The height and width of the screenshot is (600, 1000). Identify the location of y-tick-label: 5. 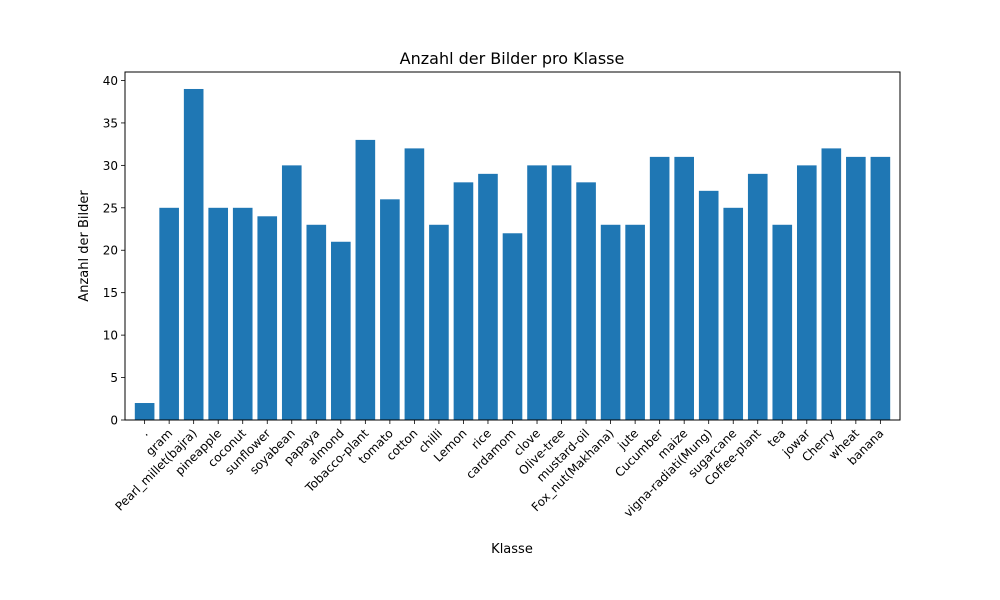
(114, 378).